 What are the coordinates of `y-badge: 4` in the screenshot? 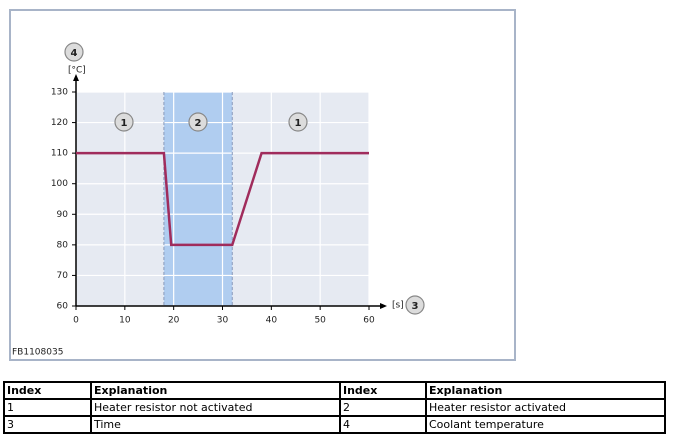 It's located at (74, 53).